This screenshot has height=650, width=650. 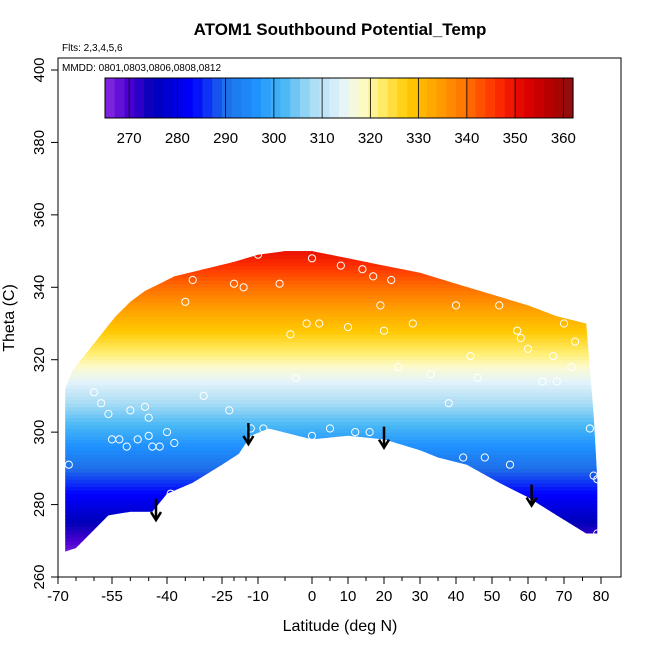 What do you see at coordinates (167, 596) in the screenshot?
I see `x-tick-label: -40` at bounding box center [167, 596].